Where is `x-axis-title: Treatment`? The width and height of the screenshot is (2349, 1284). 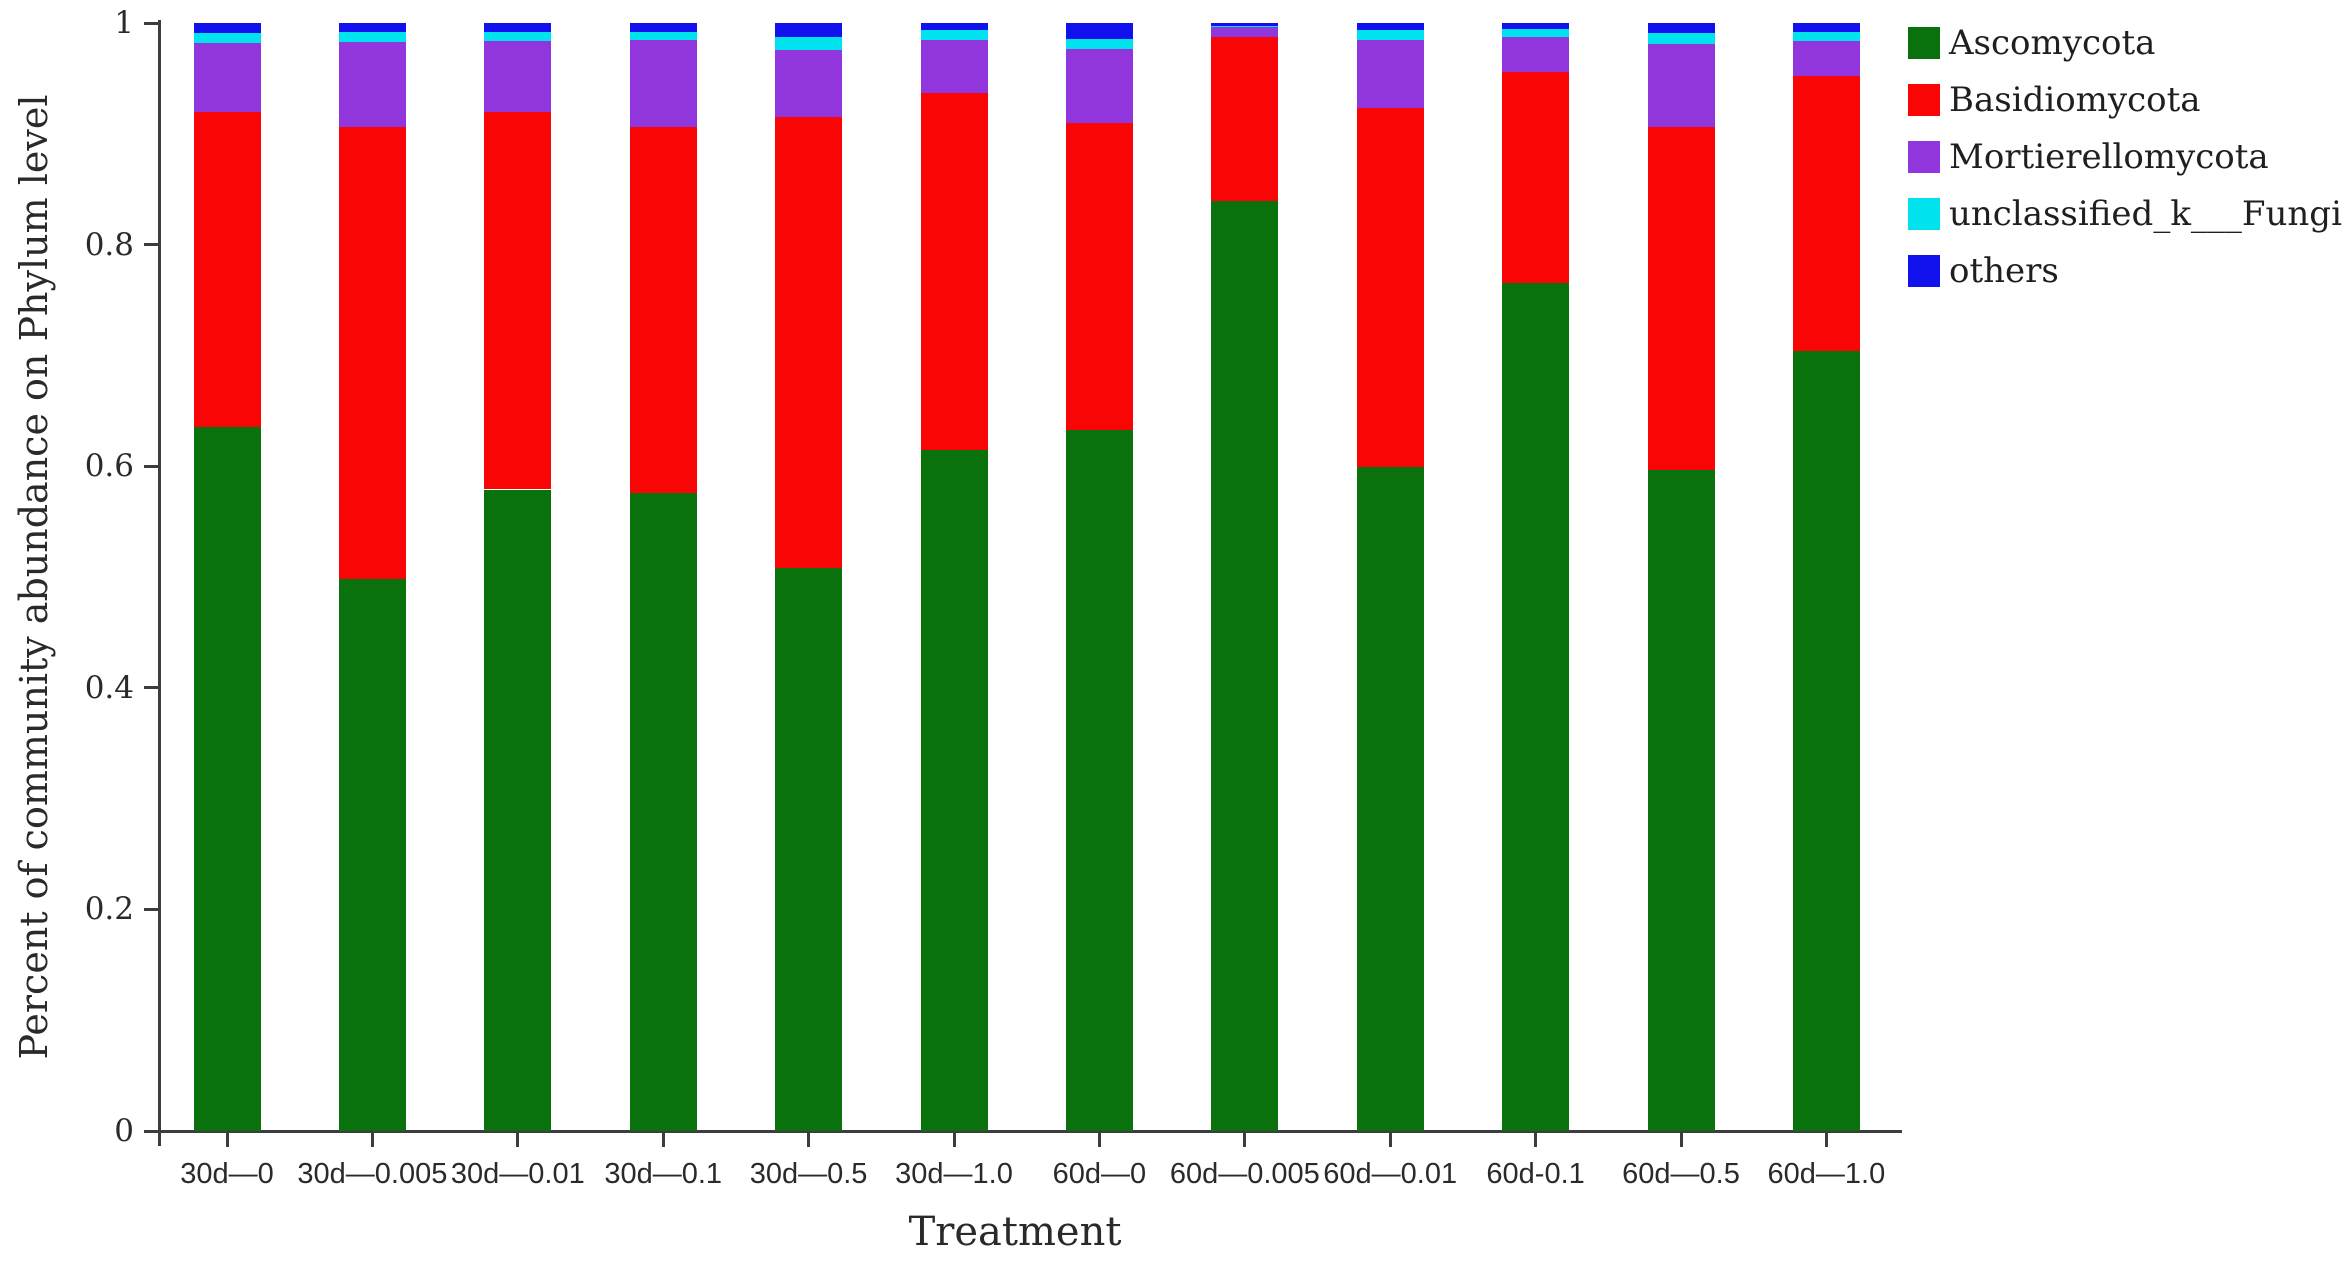 x-axis-title: Treatment is located at coordinates (1015, 1232).